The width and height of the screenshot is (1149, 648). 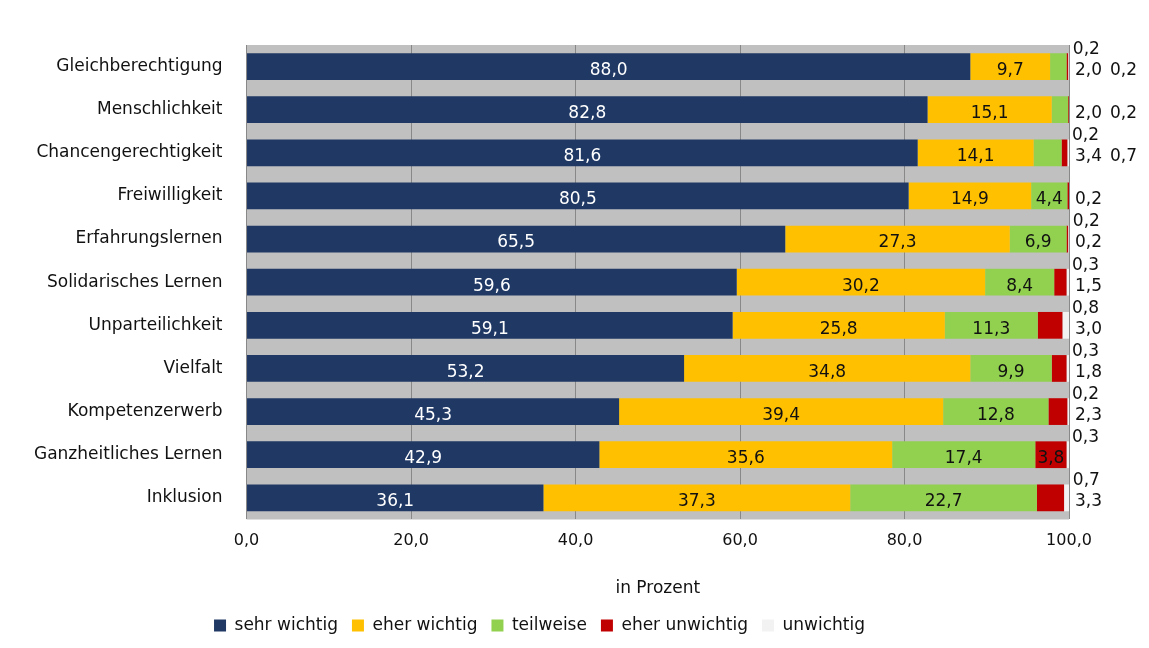 I want to click on data-label: 65,5, so click(x=516, y=241).